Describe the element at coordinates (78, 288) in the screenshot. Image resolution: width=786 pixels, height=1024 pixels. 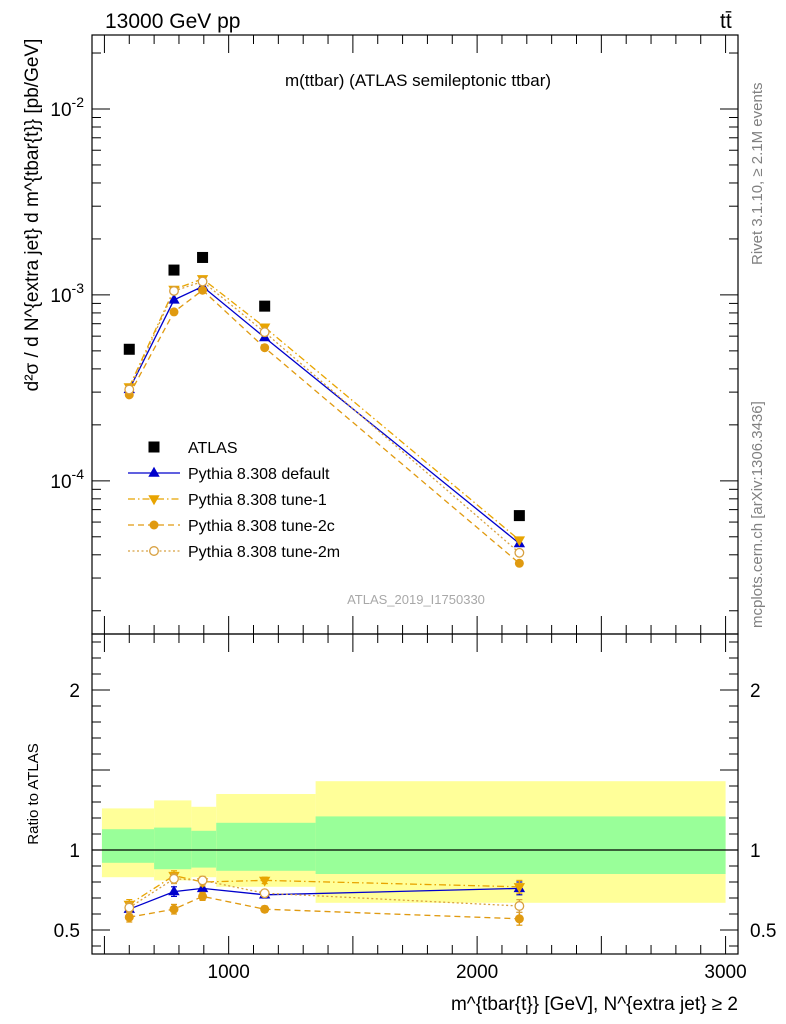
I see `y-tick-label-exp: -3` at that location.